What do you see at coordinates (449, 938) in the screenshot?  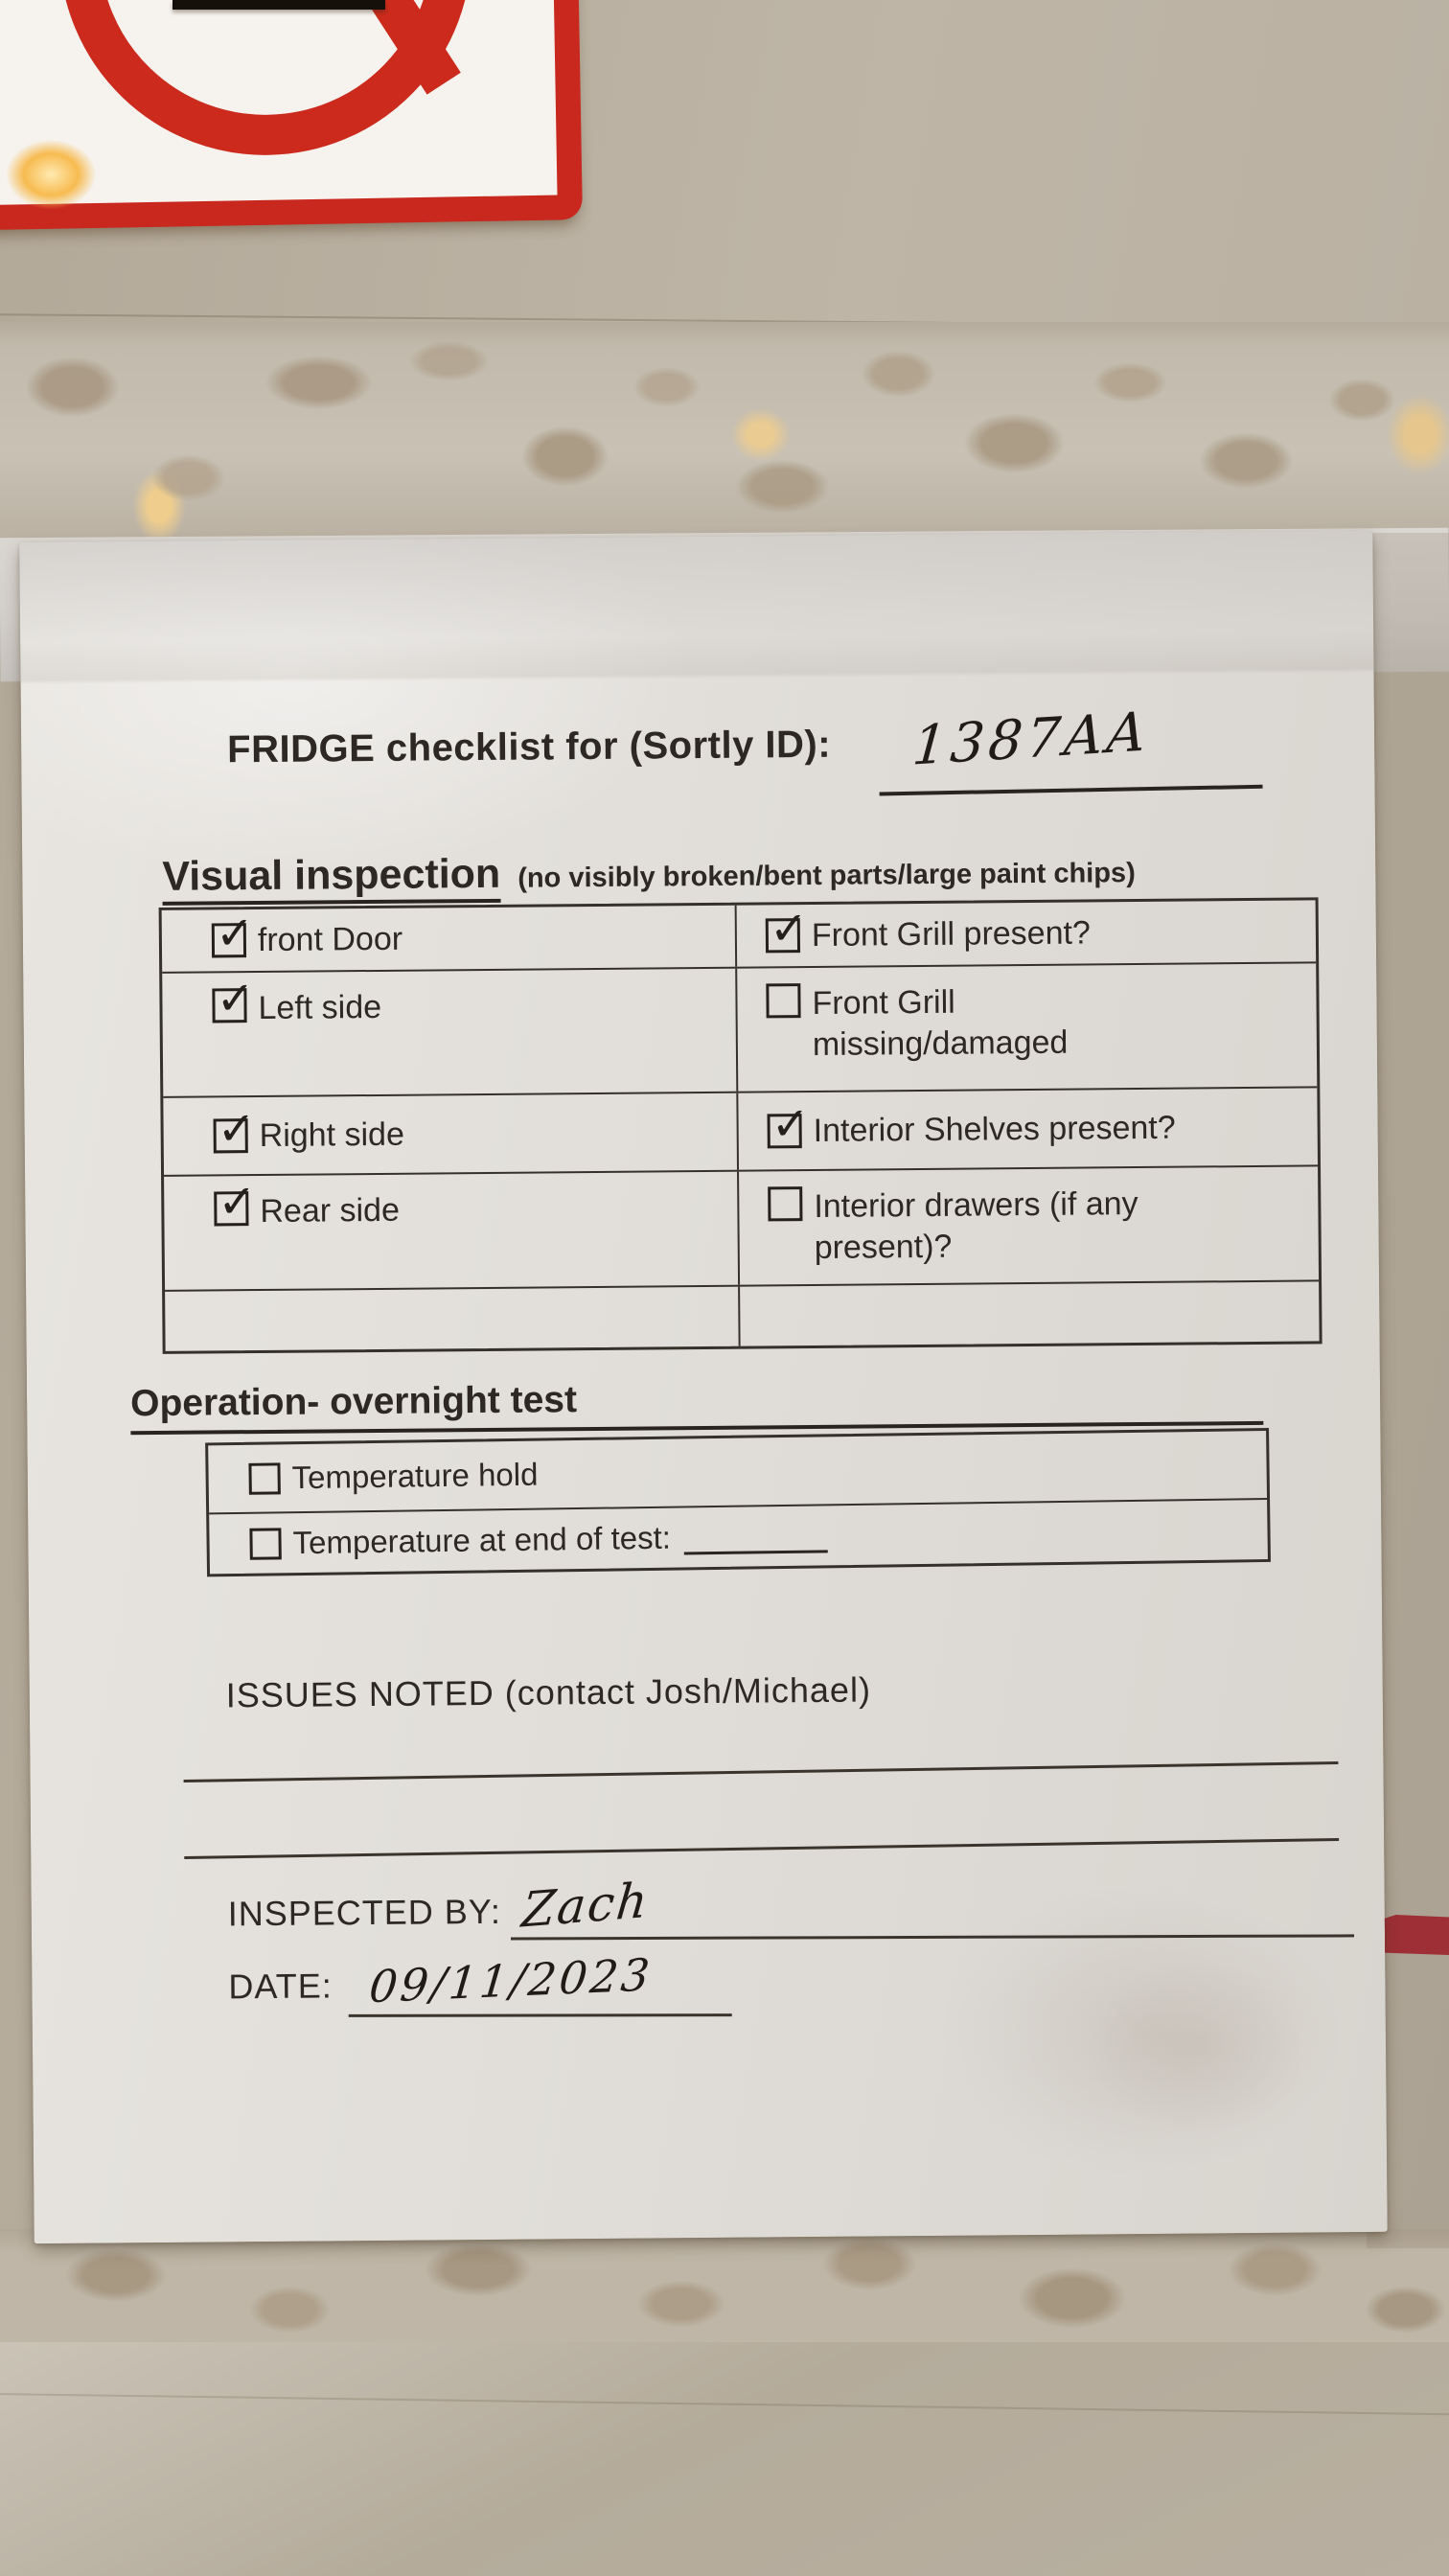 I see `table-cell: front Door` at bounding box center [449, 938].